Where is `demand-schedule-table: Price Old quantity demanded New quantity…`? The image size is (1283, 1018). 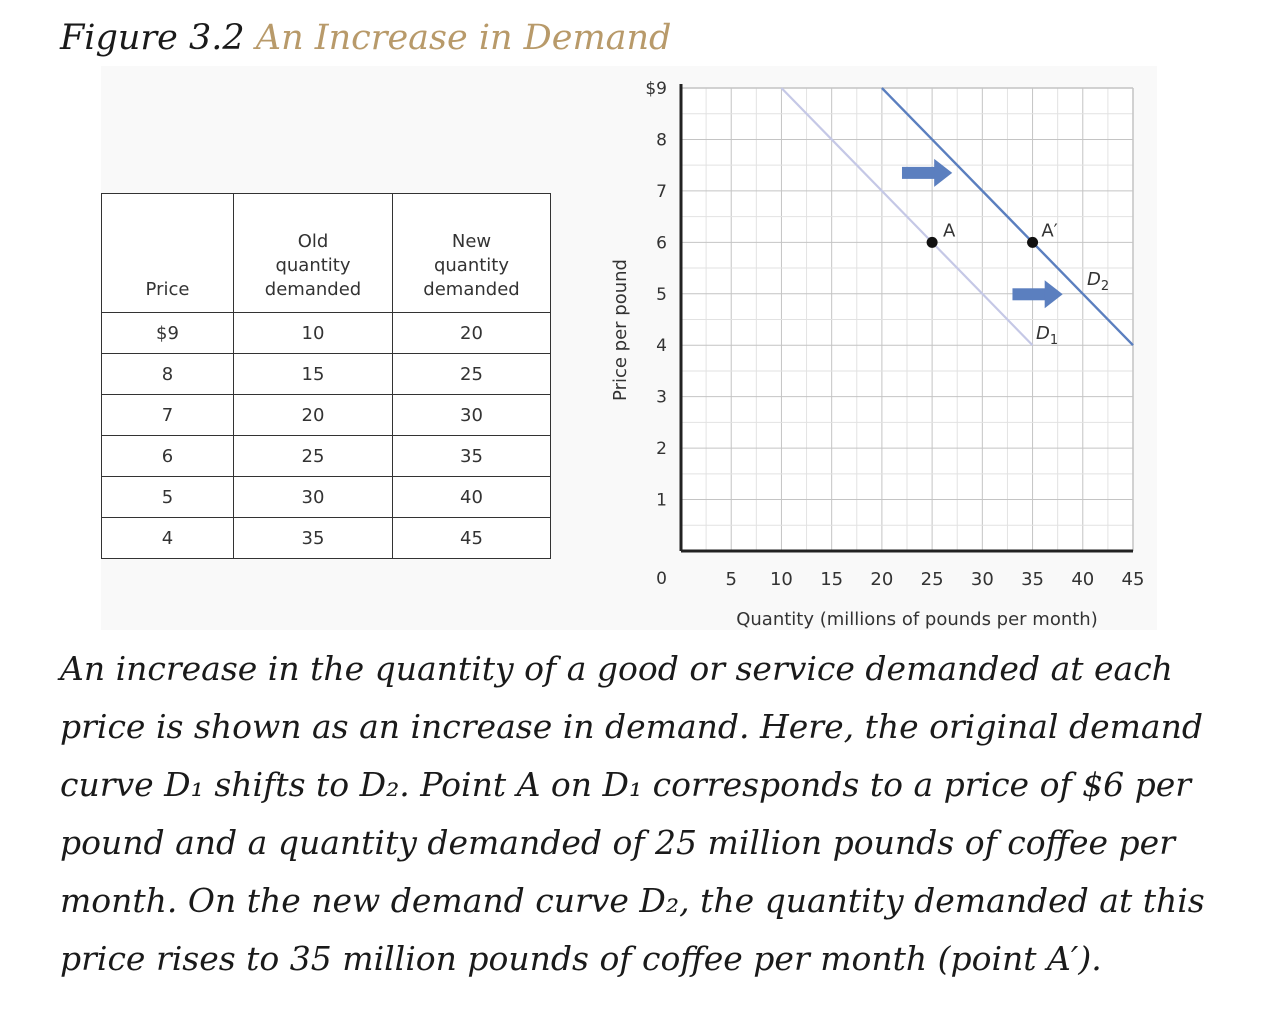 demand-schedule-table: Price Old quantity demanded New quantity… is located at coordinates (326, 376).